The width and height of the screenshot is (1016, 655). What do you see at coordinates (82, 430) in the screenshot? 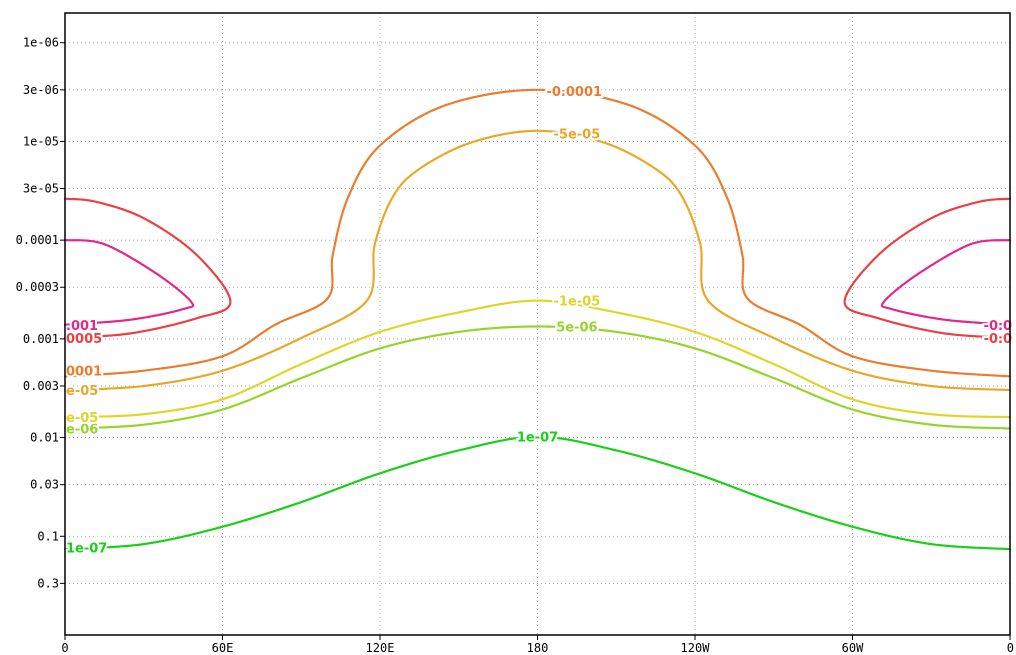
I see `contour-label: e-06` at bounding box center [82, 430].